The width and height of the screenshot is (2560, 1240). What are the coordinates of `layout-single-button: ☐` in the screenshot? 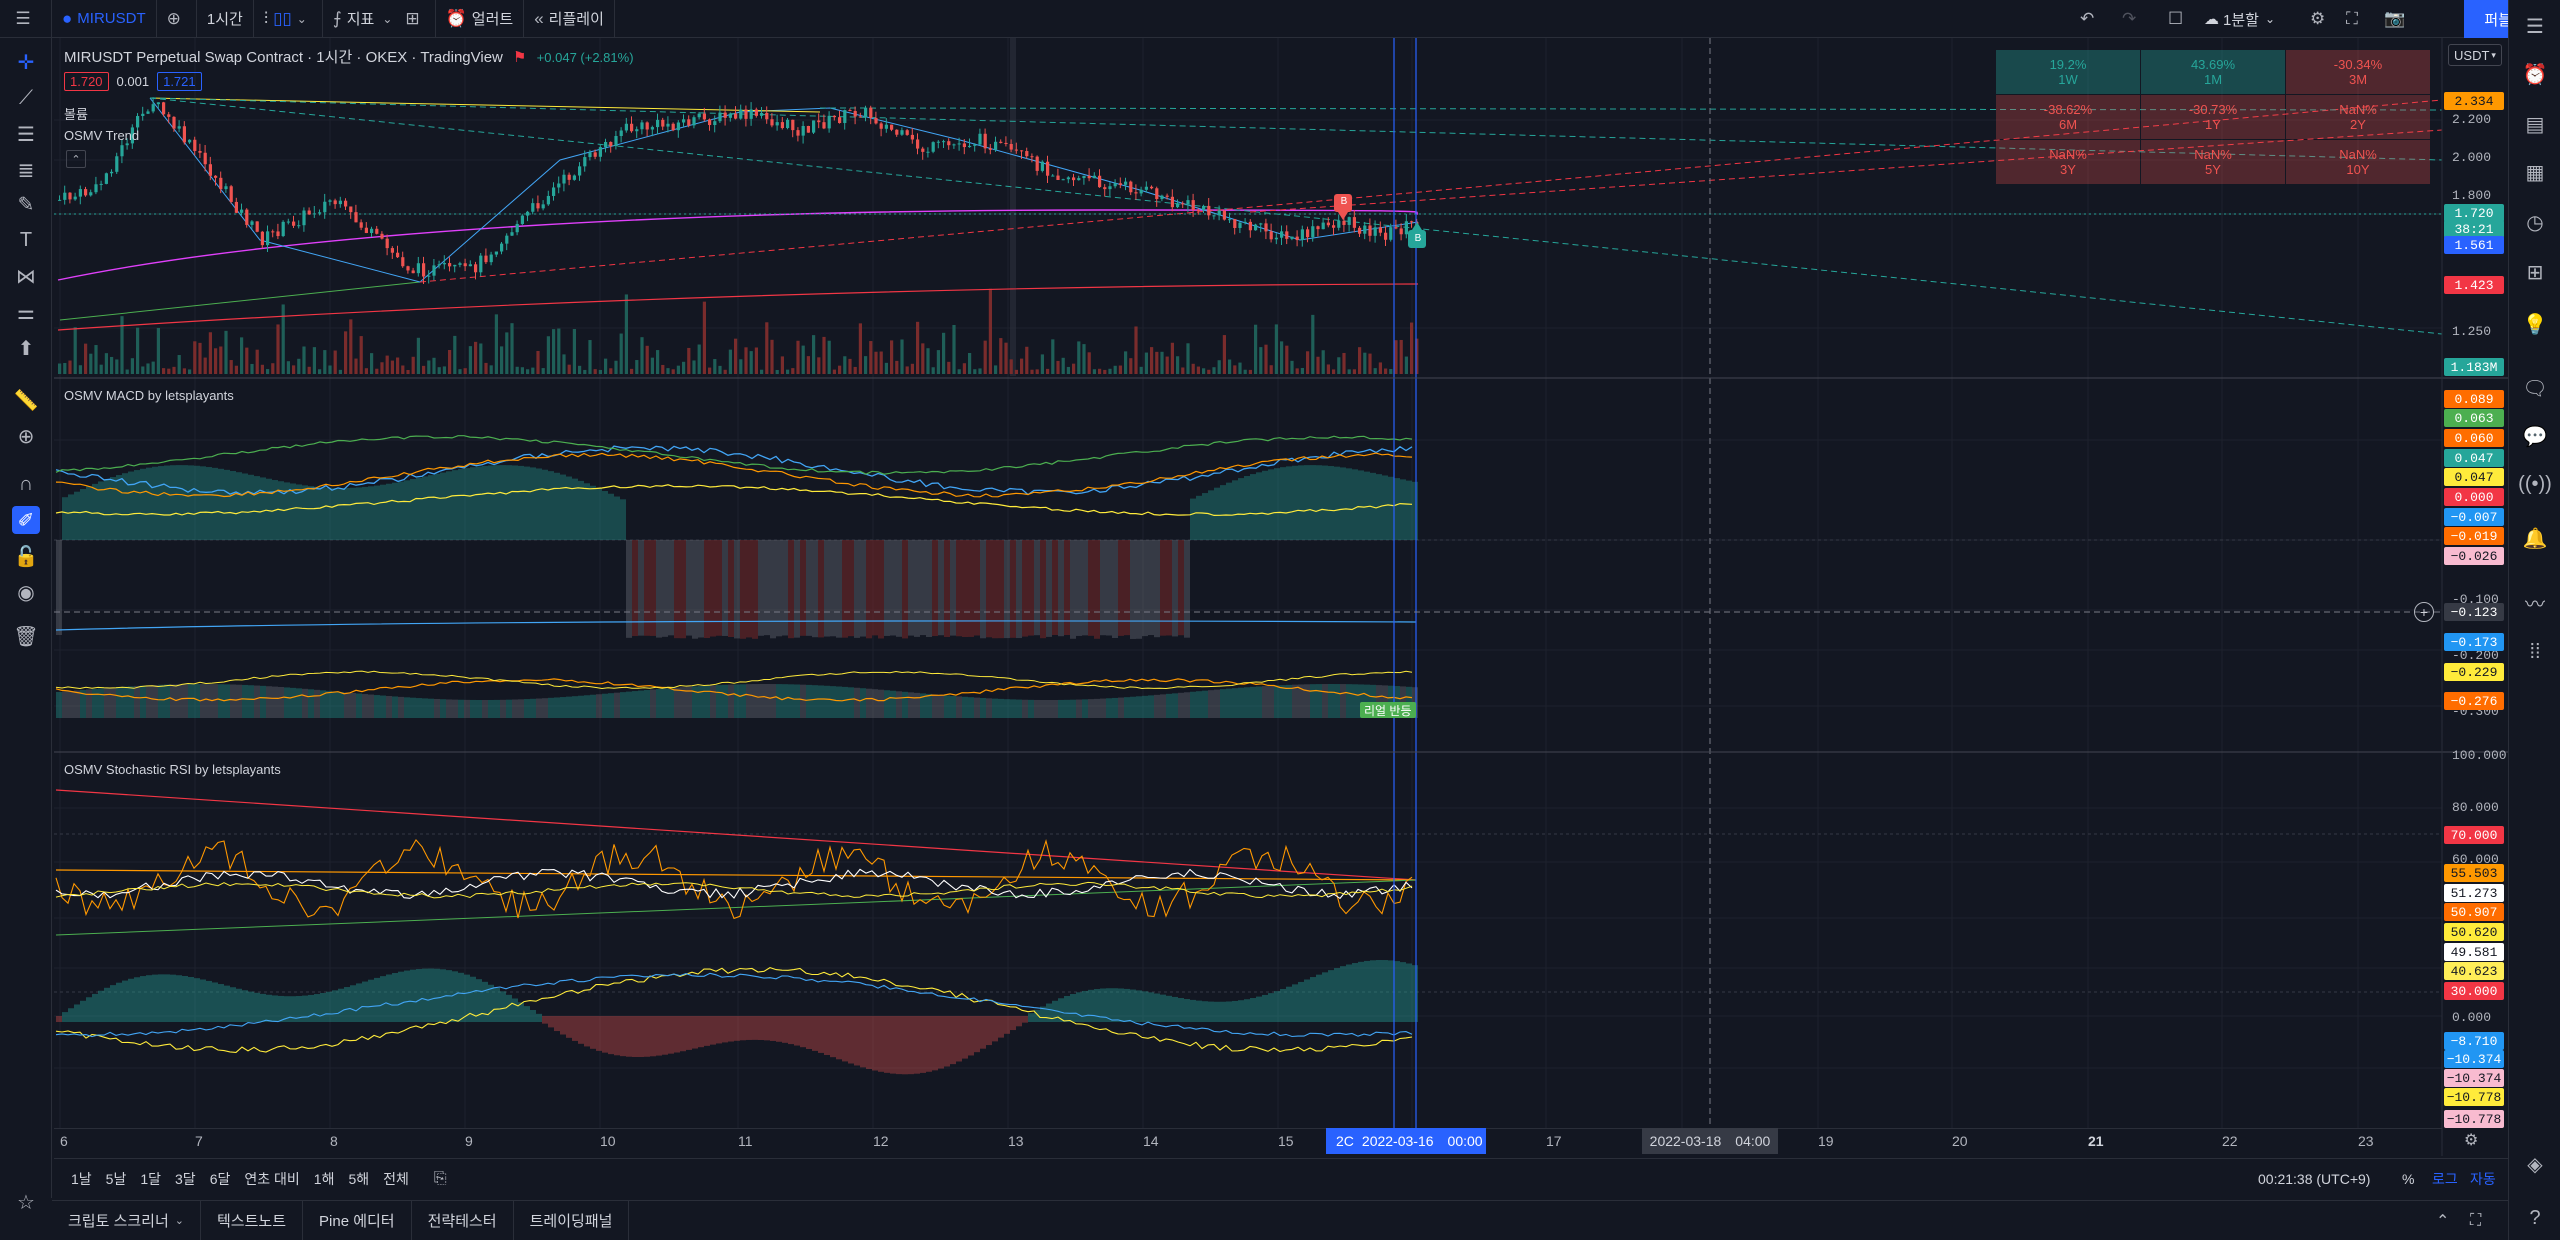 It's located at (2175, 19).